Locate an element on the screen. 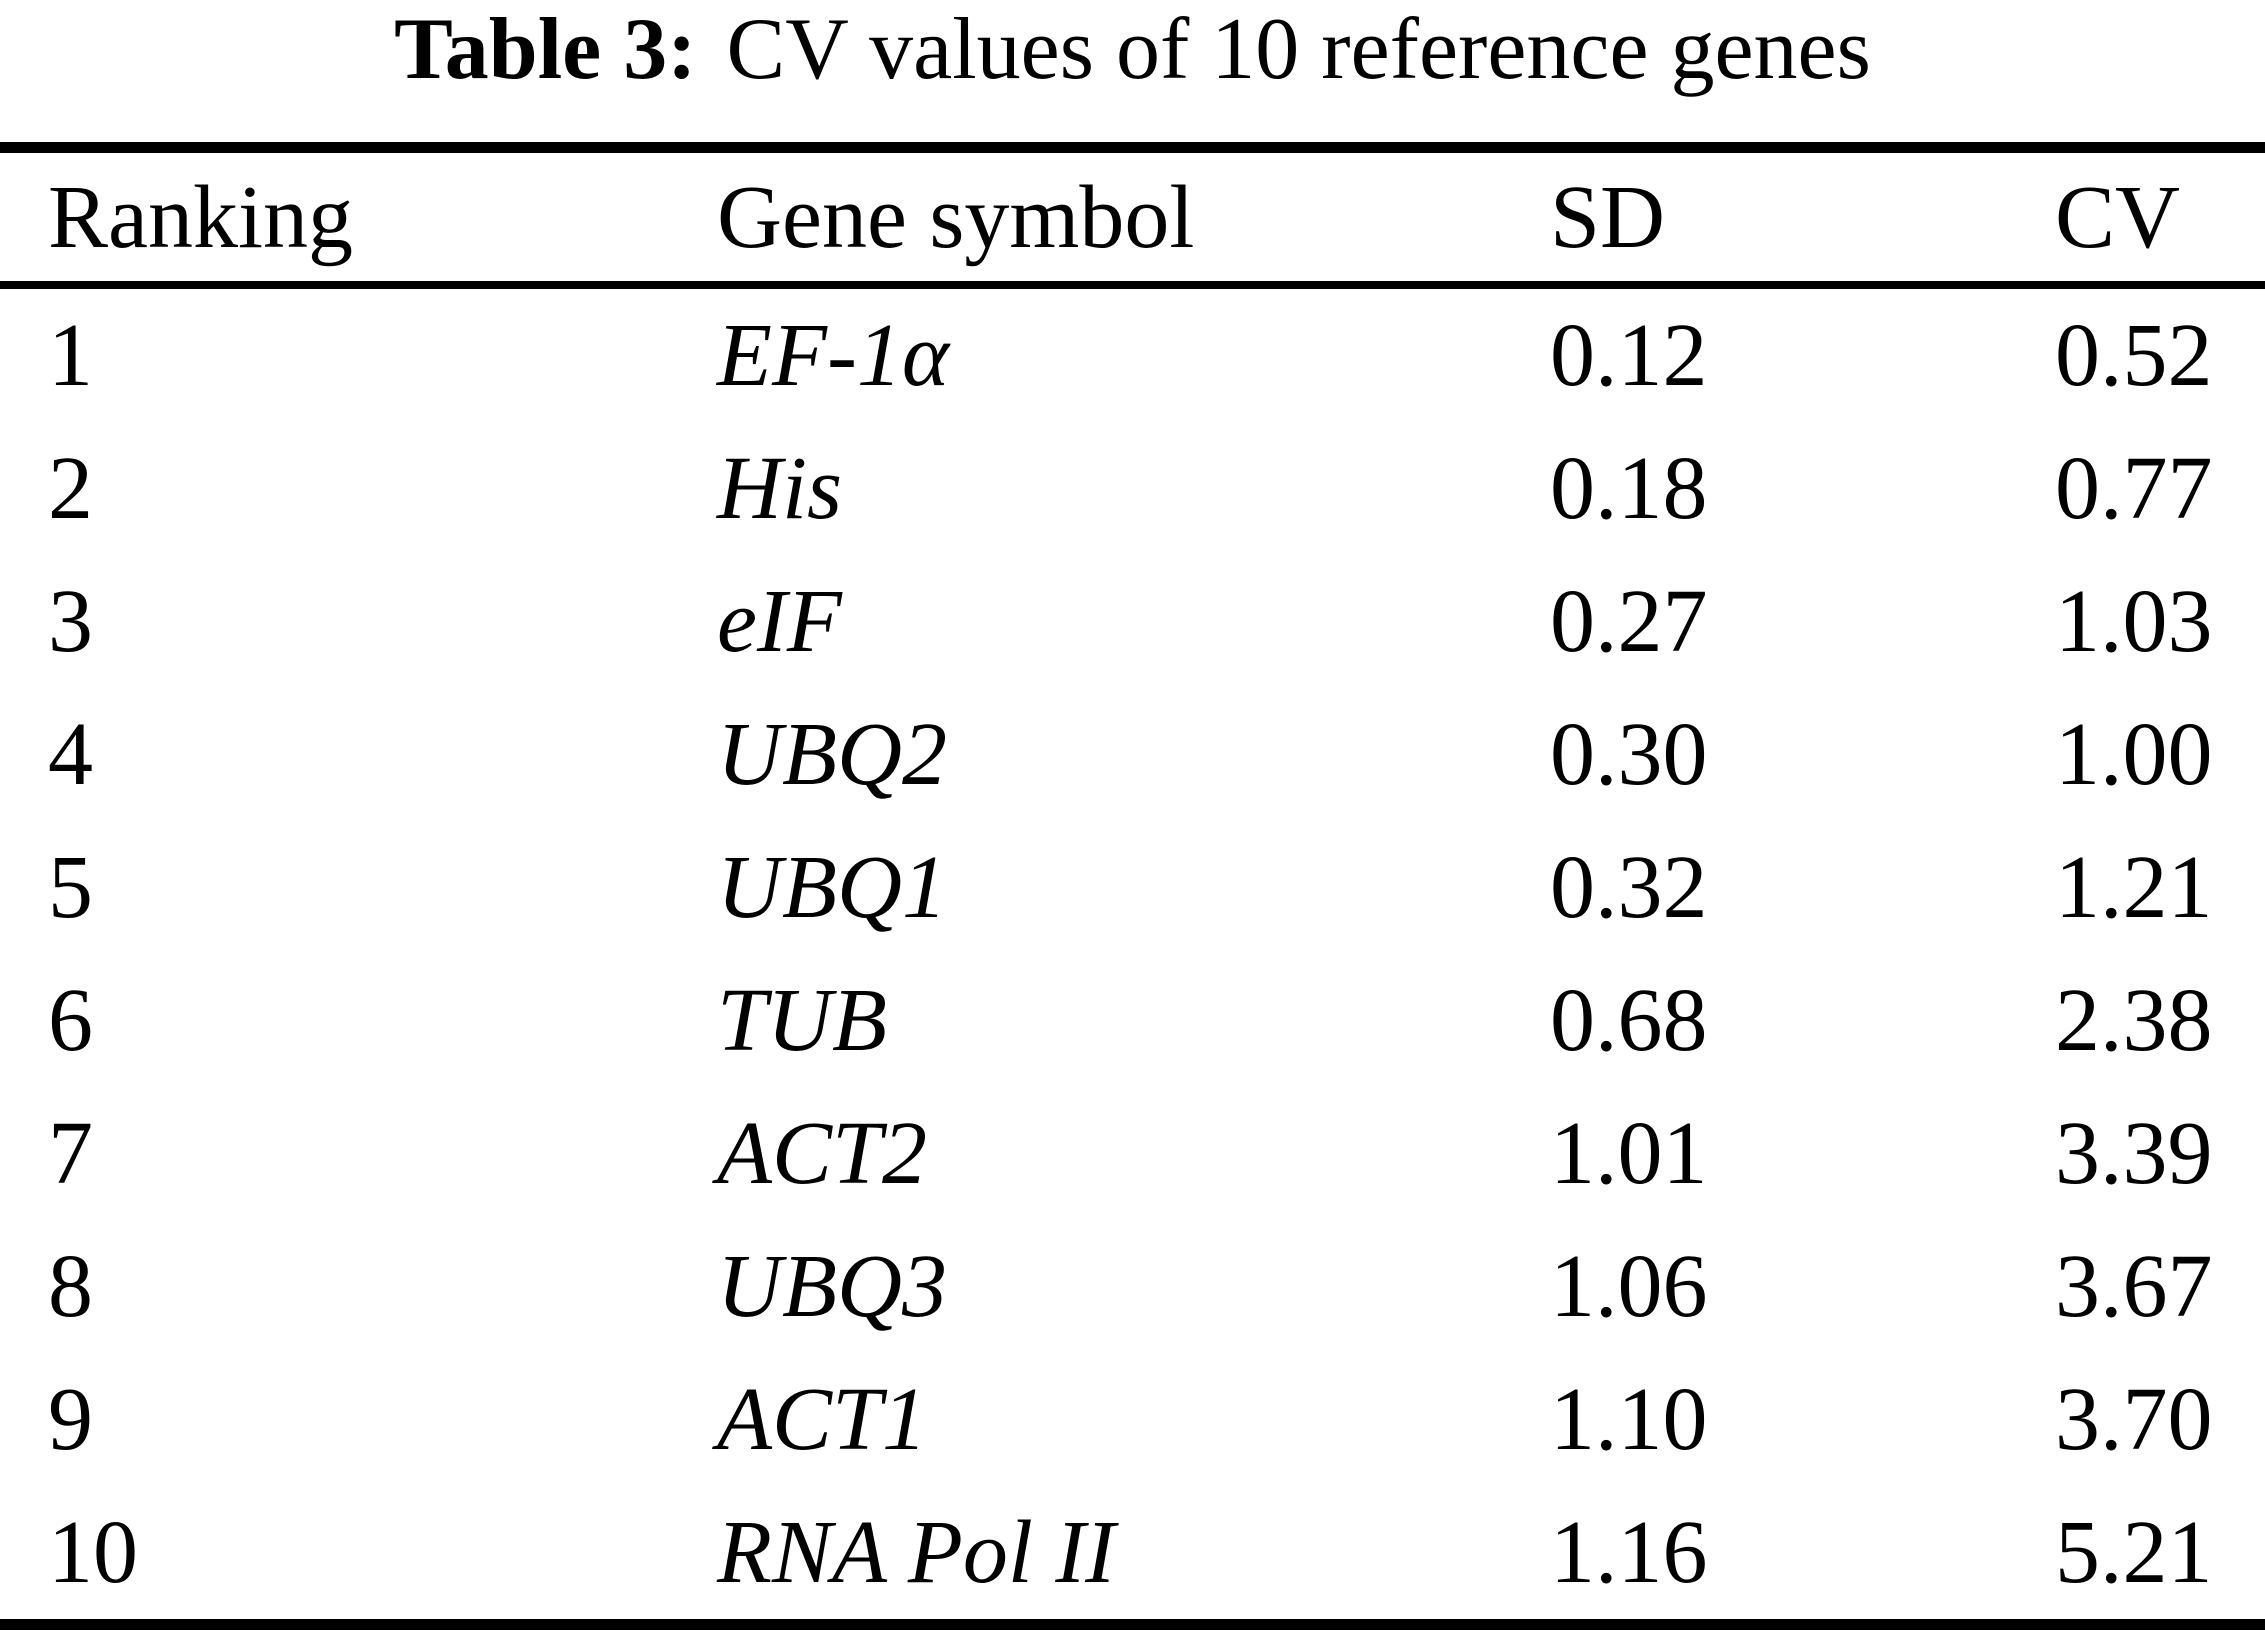 The image size is (2265, 1634). table-top-rule is located at coordinates (1132, 147).